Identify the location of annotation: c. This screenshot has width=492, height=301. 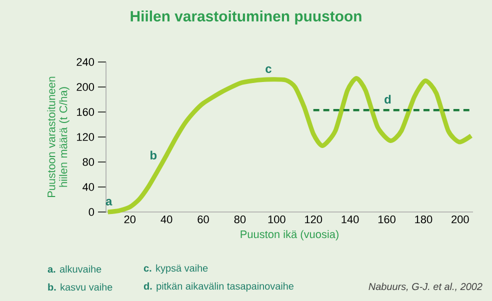
(269, 69).